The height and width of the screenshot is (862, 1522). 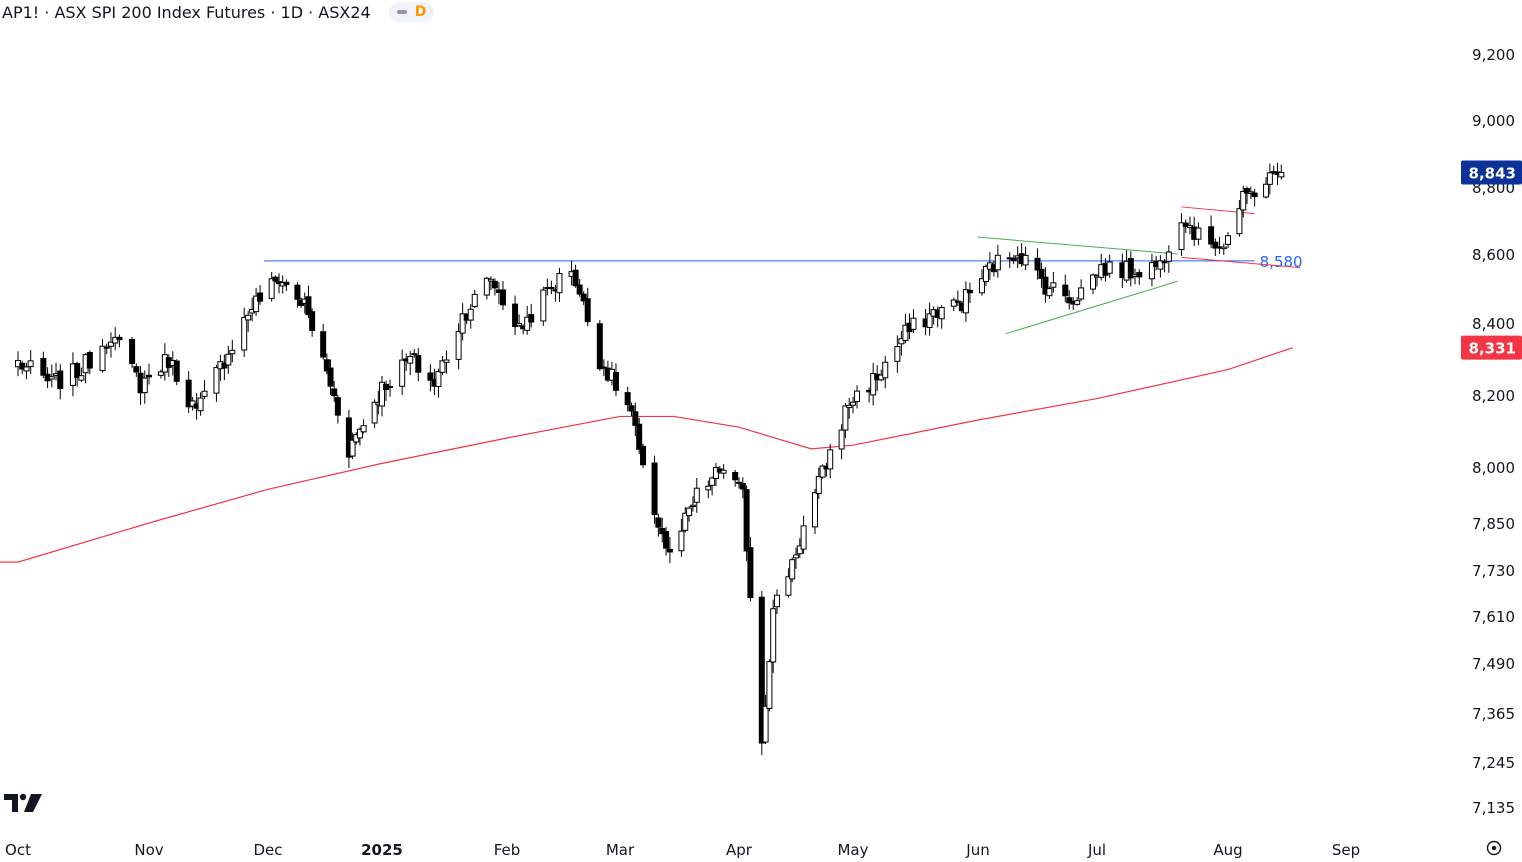 I want to click on flag-trendline, so click(x=1241, y=262).